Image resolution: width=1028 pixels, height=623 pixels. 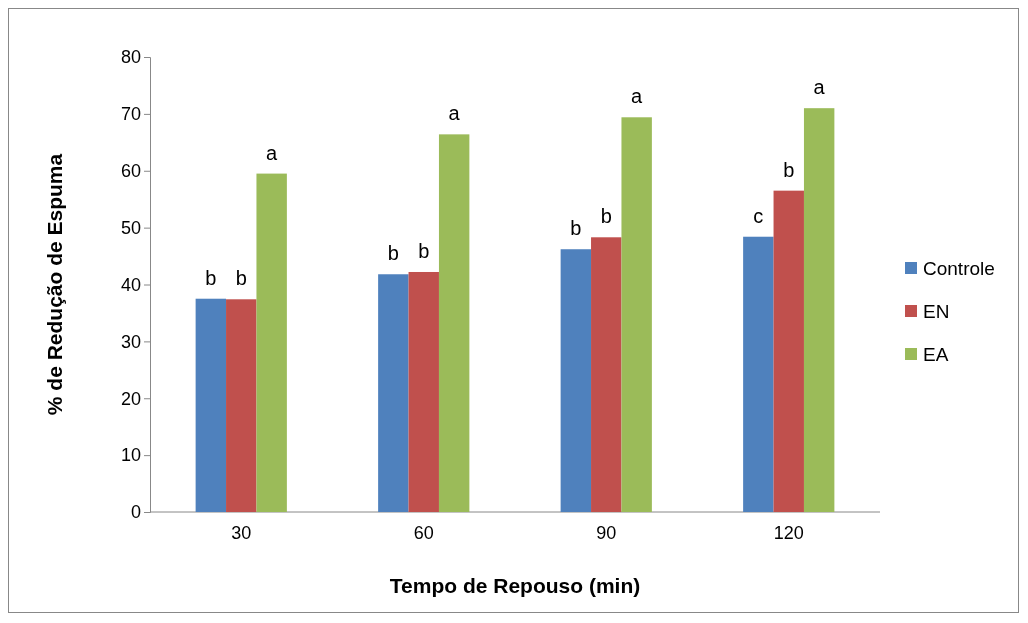 What do you see at coordinates (130, 455) in the screenshot?
I see `y-tick-label: 10` at bounding box center [130, 455].